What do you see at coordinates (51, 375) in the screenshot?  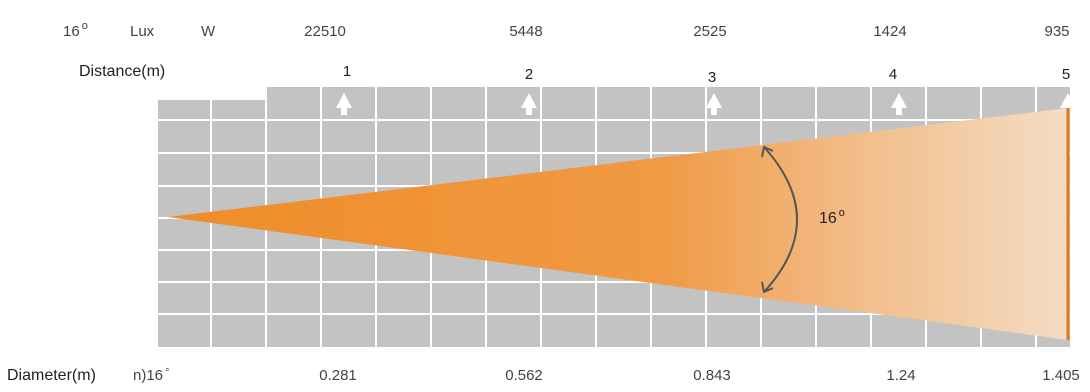 I see `diameter-label: Diameter(m)` at bounding box center [51, 375].